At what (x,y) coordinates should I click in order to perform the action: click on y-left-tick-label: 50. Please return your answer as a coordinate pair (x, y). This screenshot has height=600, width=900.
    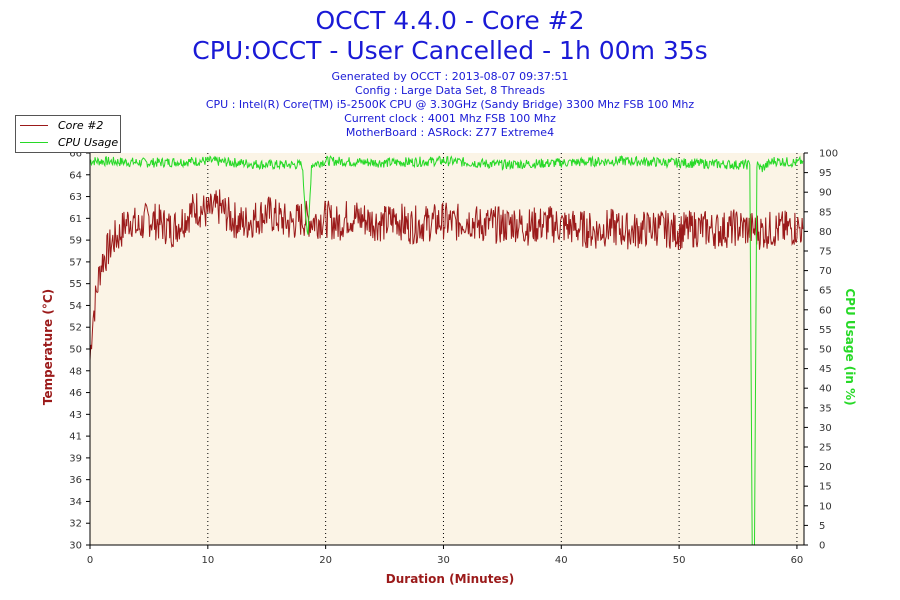
    Looking at the image, I should click on (75, 350).